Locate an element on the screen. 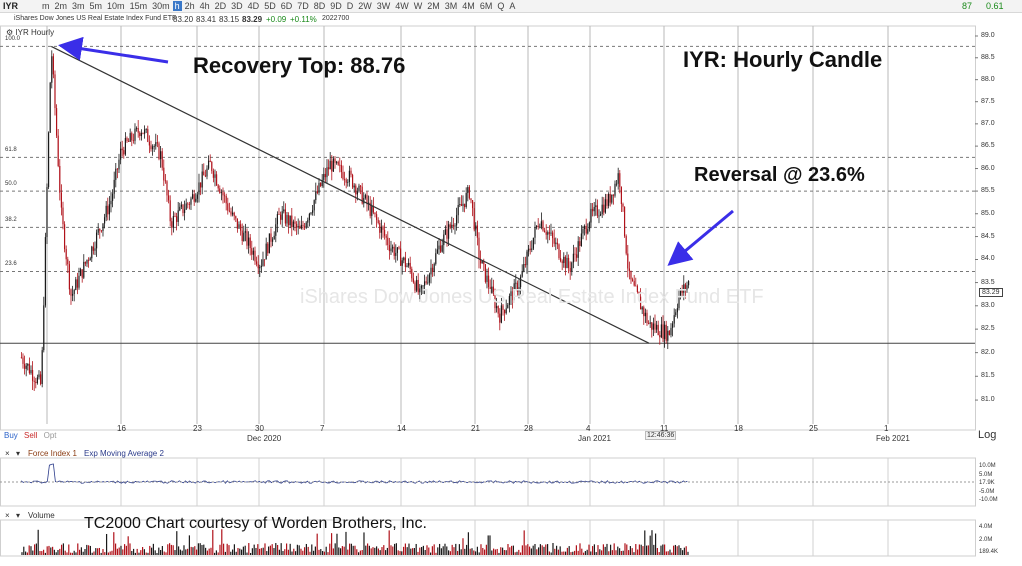 The height and width of the screenshot is (566, 1022). timeframe-2D: 2D is located at coordinates (220, 6).